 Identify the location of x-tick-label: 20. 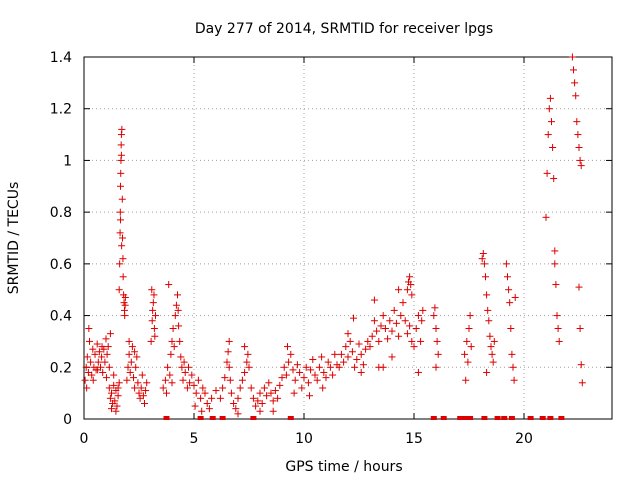
(524, 439).